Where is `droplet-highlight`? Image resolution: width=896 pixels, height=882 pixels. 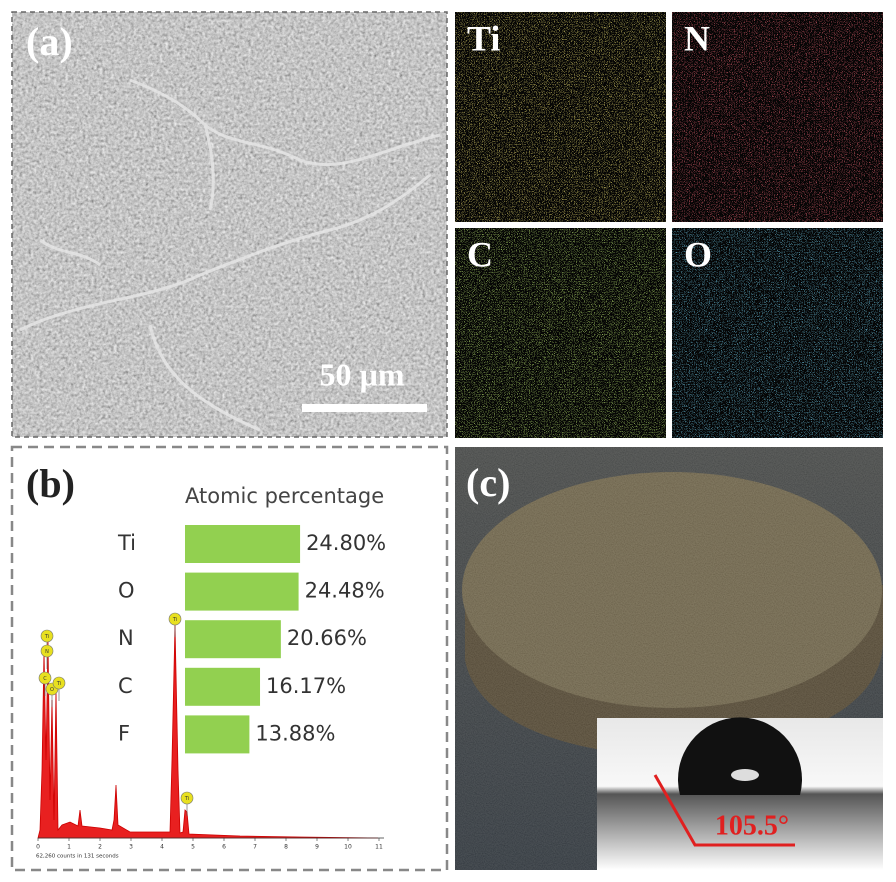
droplet-highlight is located at coordinates (745, 775).